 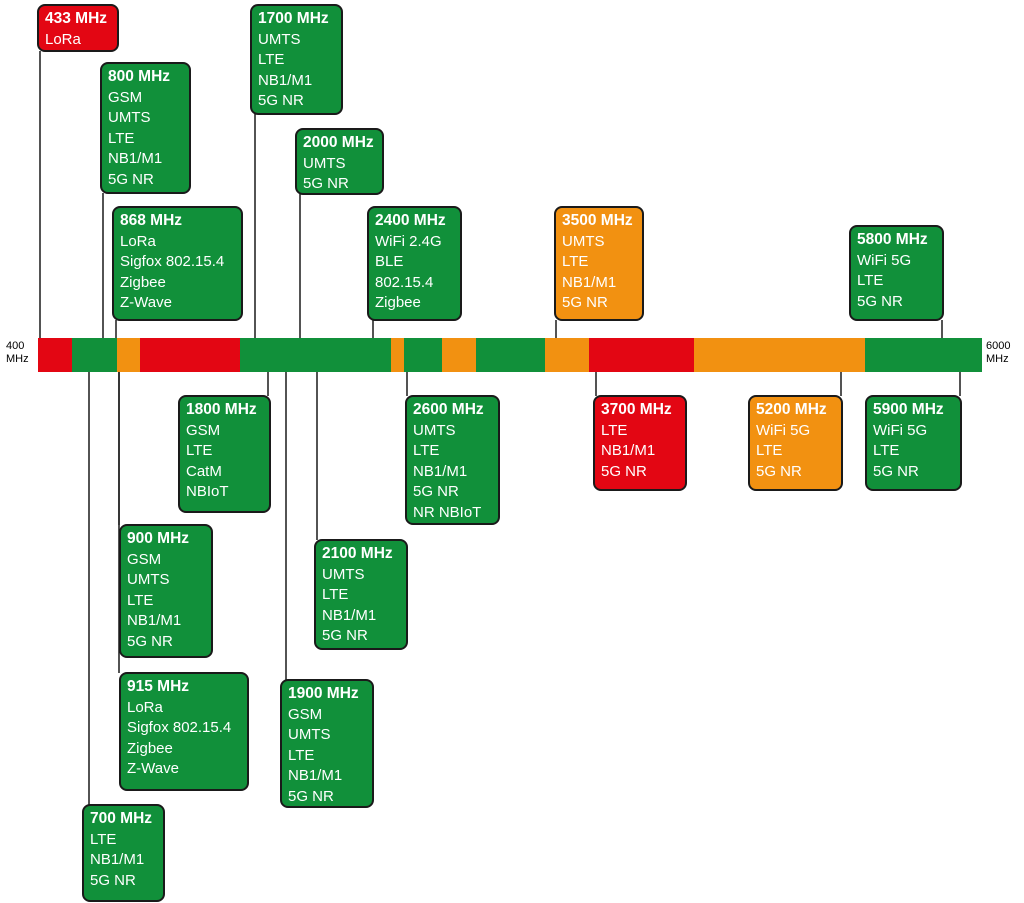 I want to click on axis-start-label: 400 MHz, so click(x=17, y=353).